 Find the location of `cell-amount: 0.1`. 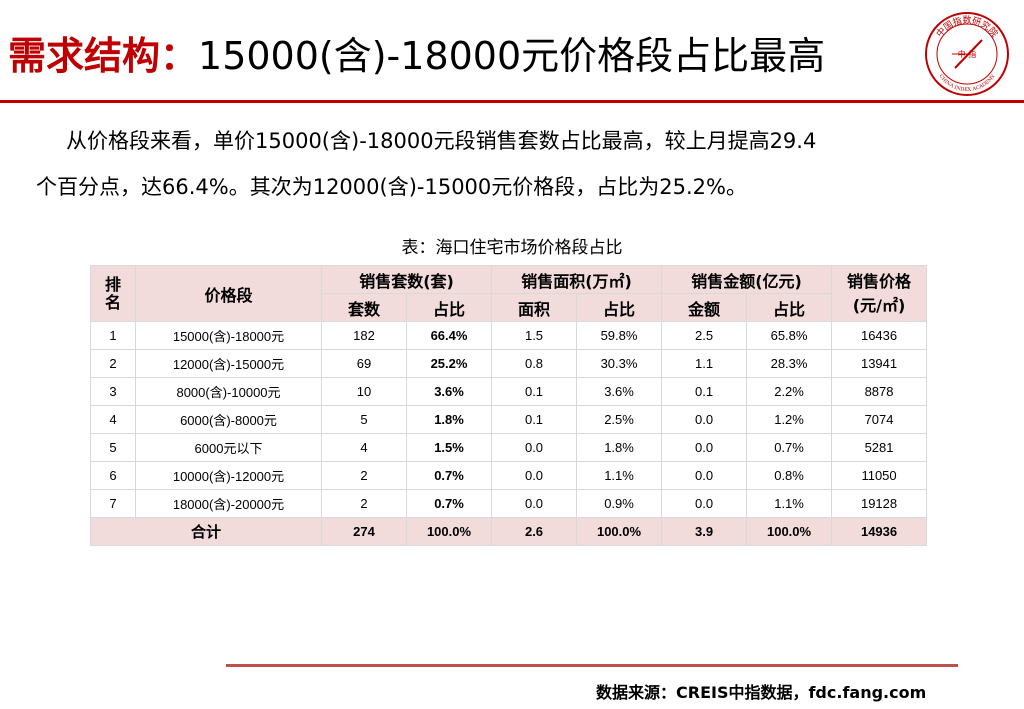

cell-amount: 0.1 is located at coordinates (704, 391).